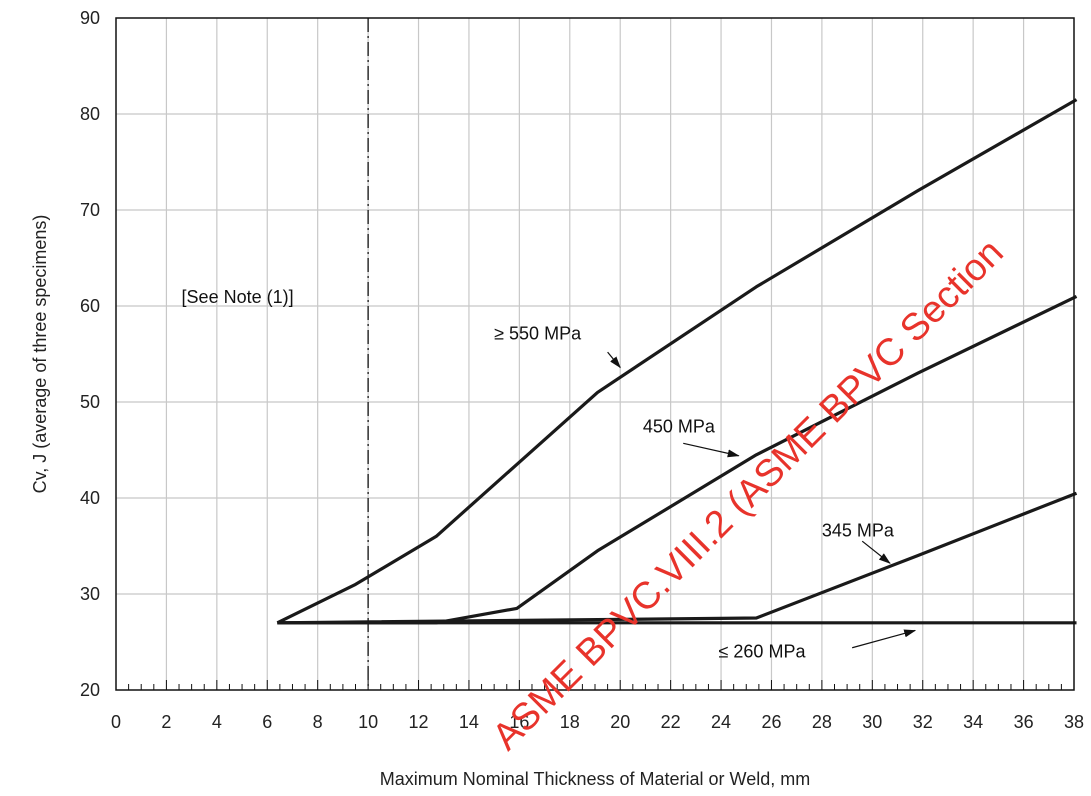 This screenshot has height=796, width=1091. What do you see at coordinates (771, 722) in the screenshot?
I see `x-tick-label: 26` at bounding box center [771, 722].